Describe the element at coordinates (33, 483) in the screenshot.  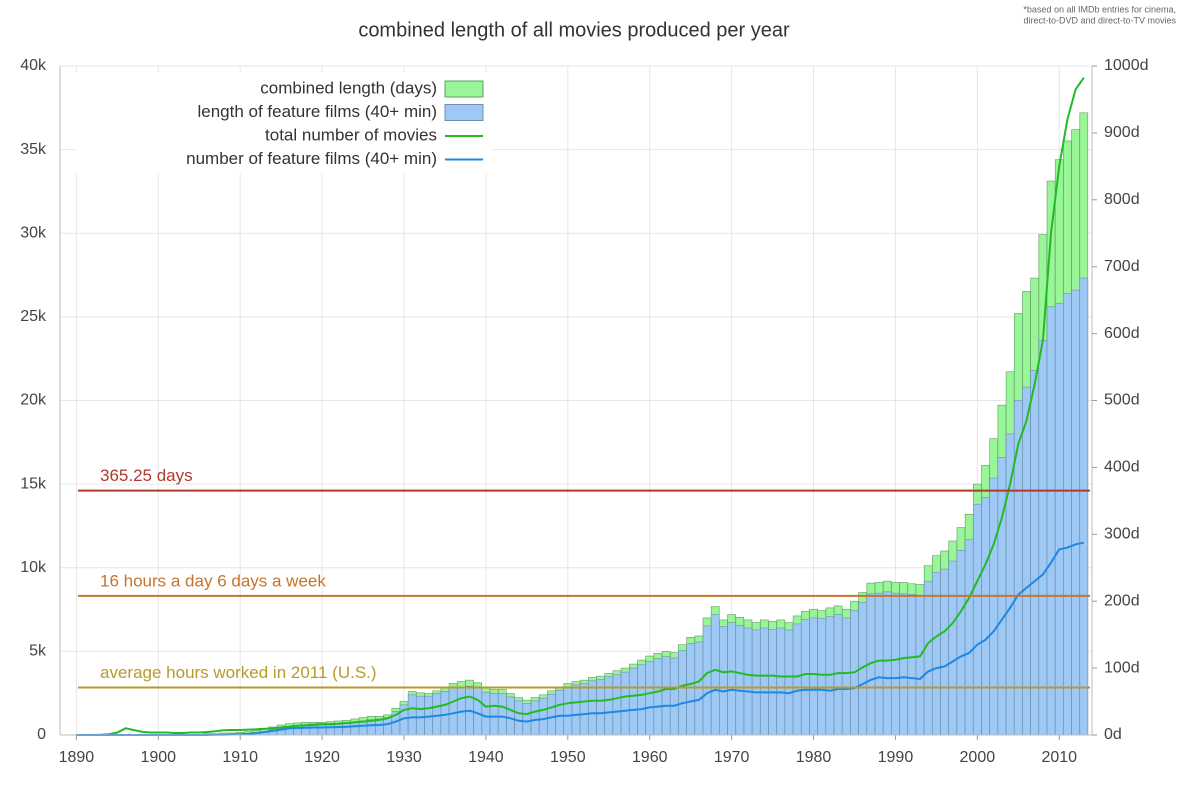
I see `y-tick-label: 15k` at that location.